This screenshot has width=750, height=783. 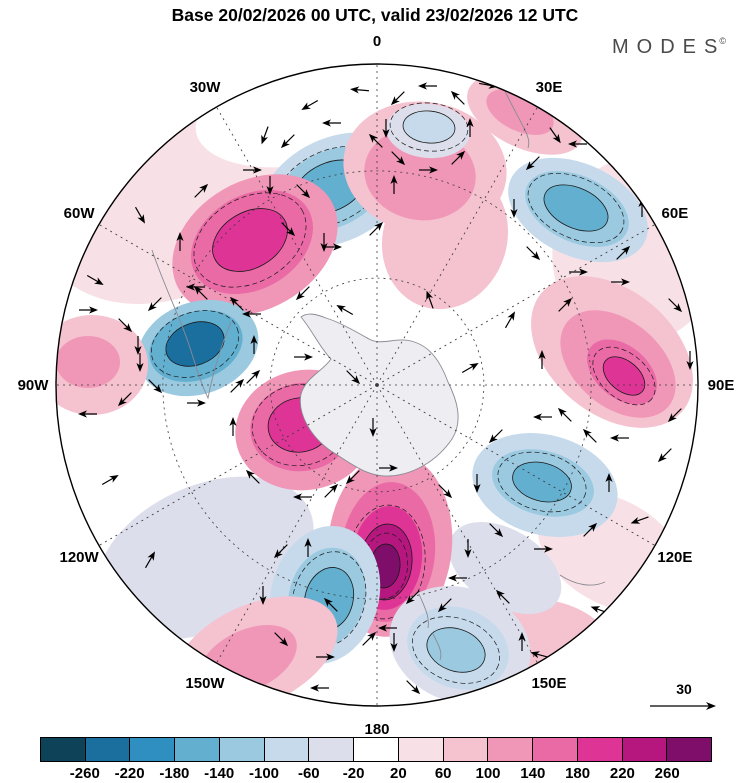 What do you see at coordinates (353, 773) in the screenshot?
I see `colorbar-tick: -20` at bounding box center [353, 773].